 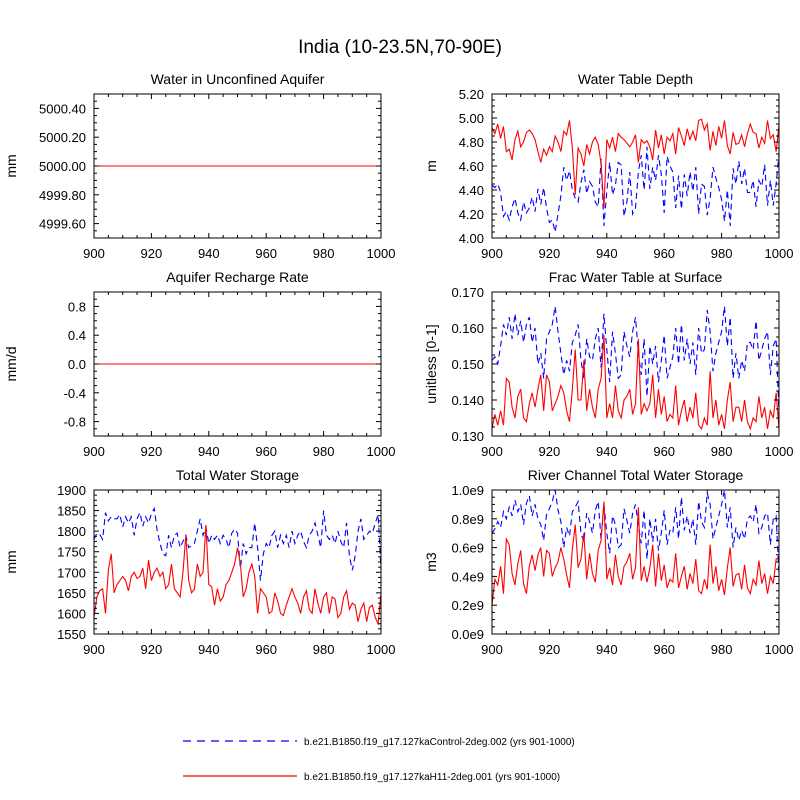 What do you see at coordinates (400, 47) in the screenshot?
I see `figure-title: India (10-23.5N,70-90E)` at bounding box center [400, 47].